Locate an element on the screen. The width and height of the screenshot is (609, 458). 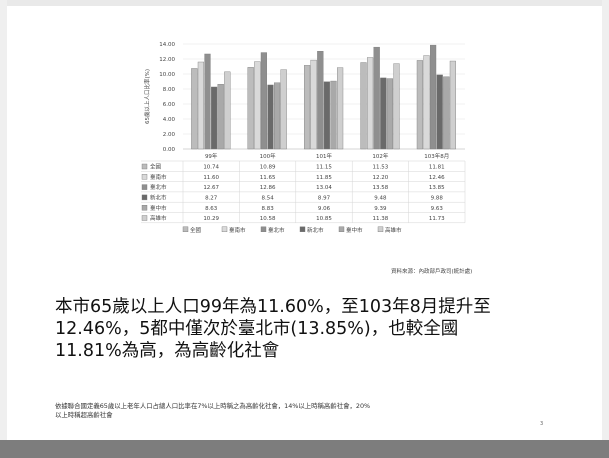
table-series-name: 臺南市 is located at coordinates (158, 177).